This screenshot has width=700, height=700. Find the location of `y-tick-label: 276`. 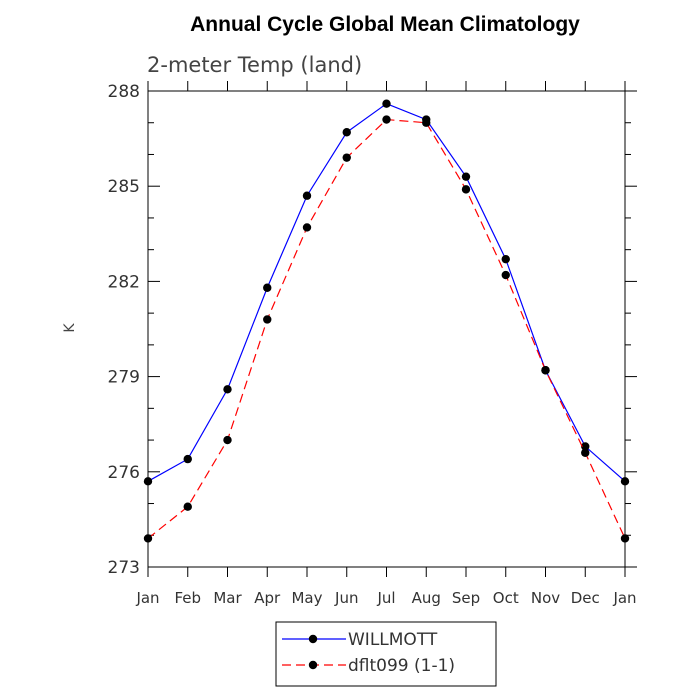

y-tick-label: 276 is located at coordinates (124, 473).